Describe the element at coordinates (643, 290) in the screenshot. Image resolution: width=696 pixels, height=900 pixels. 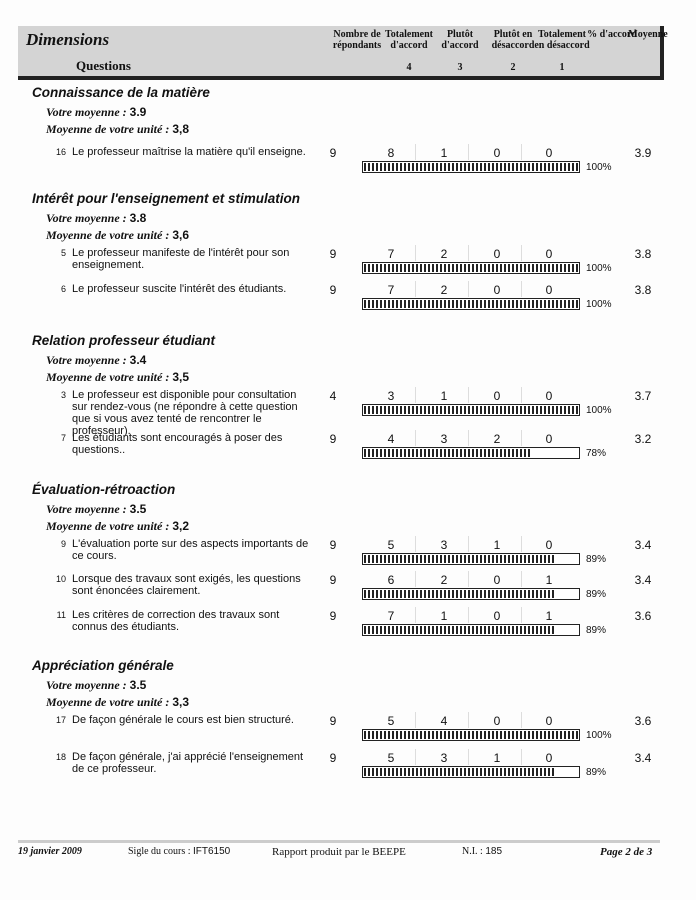
I see `count-mean: 3.8` at that location.